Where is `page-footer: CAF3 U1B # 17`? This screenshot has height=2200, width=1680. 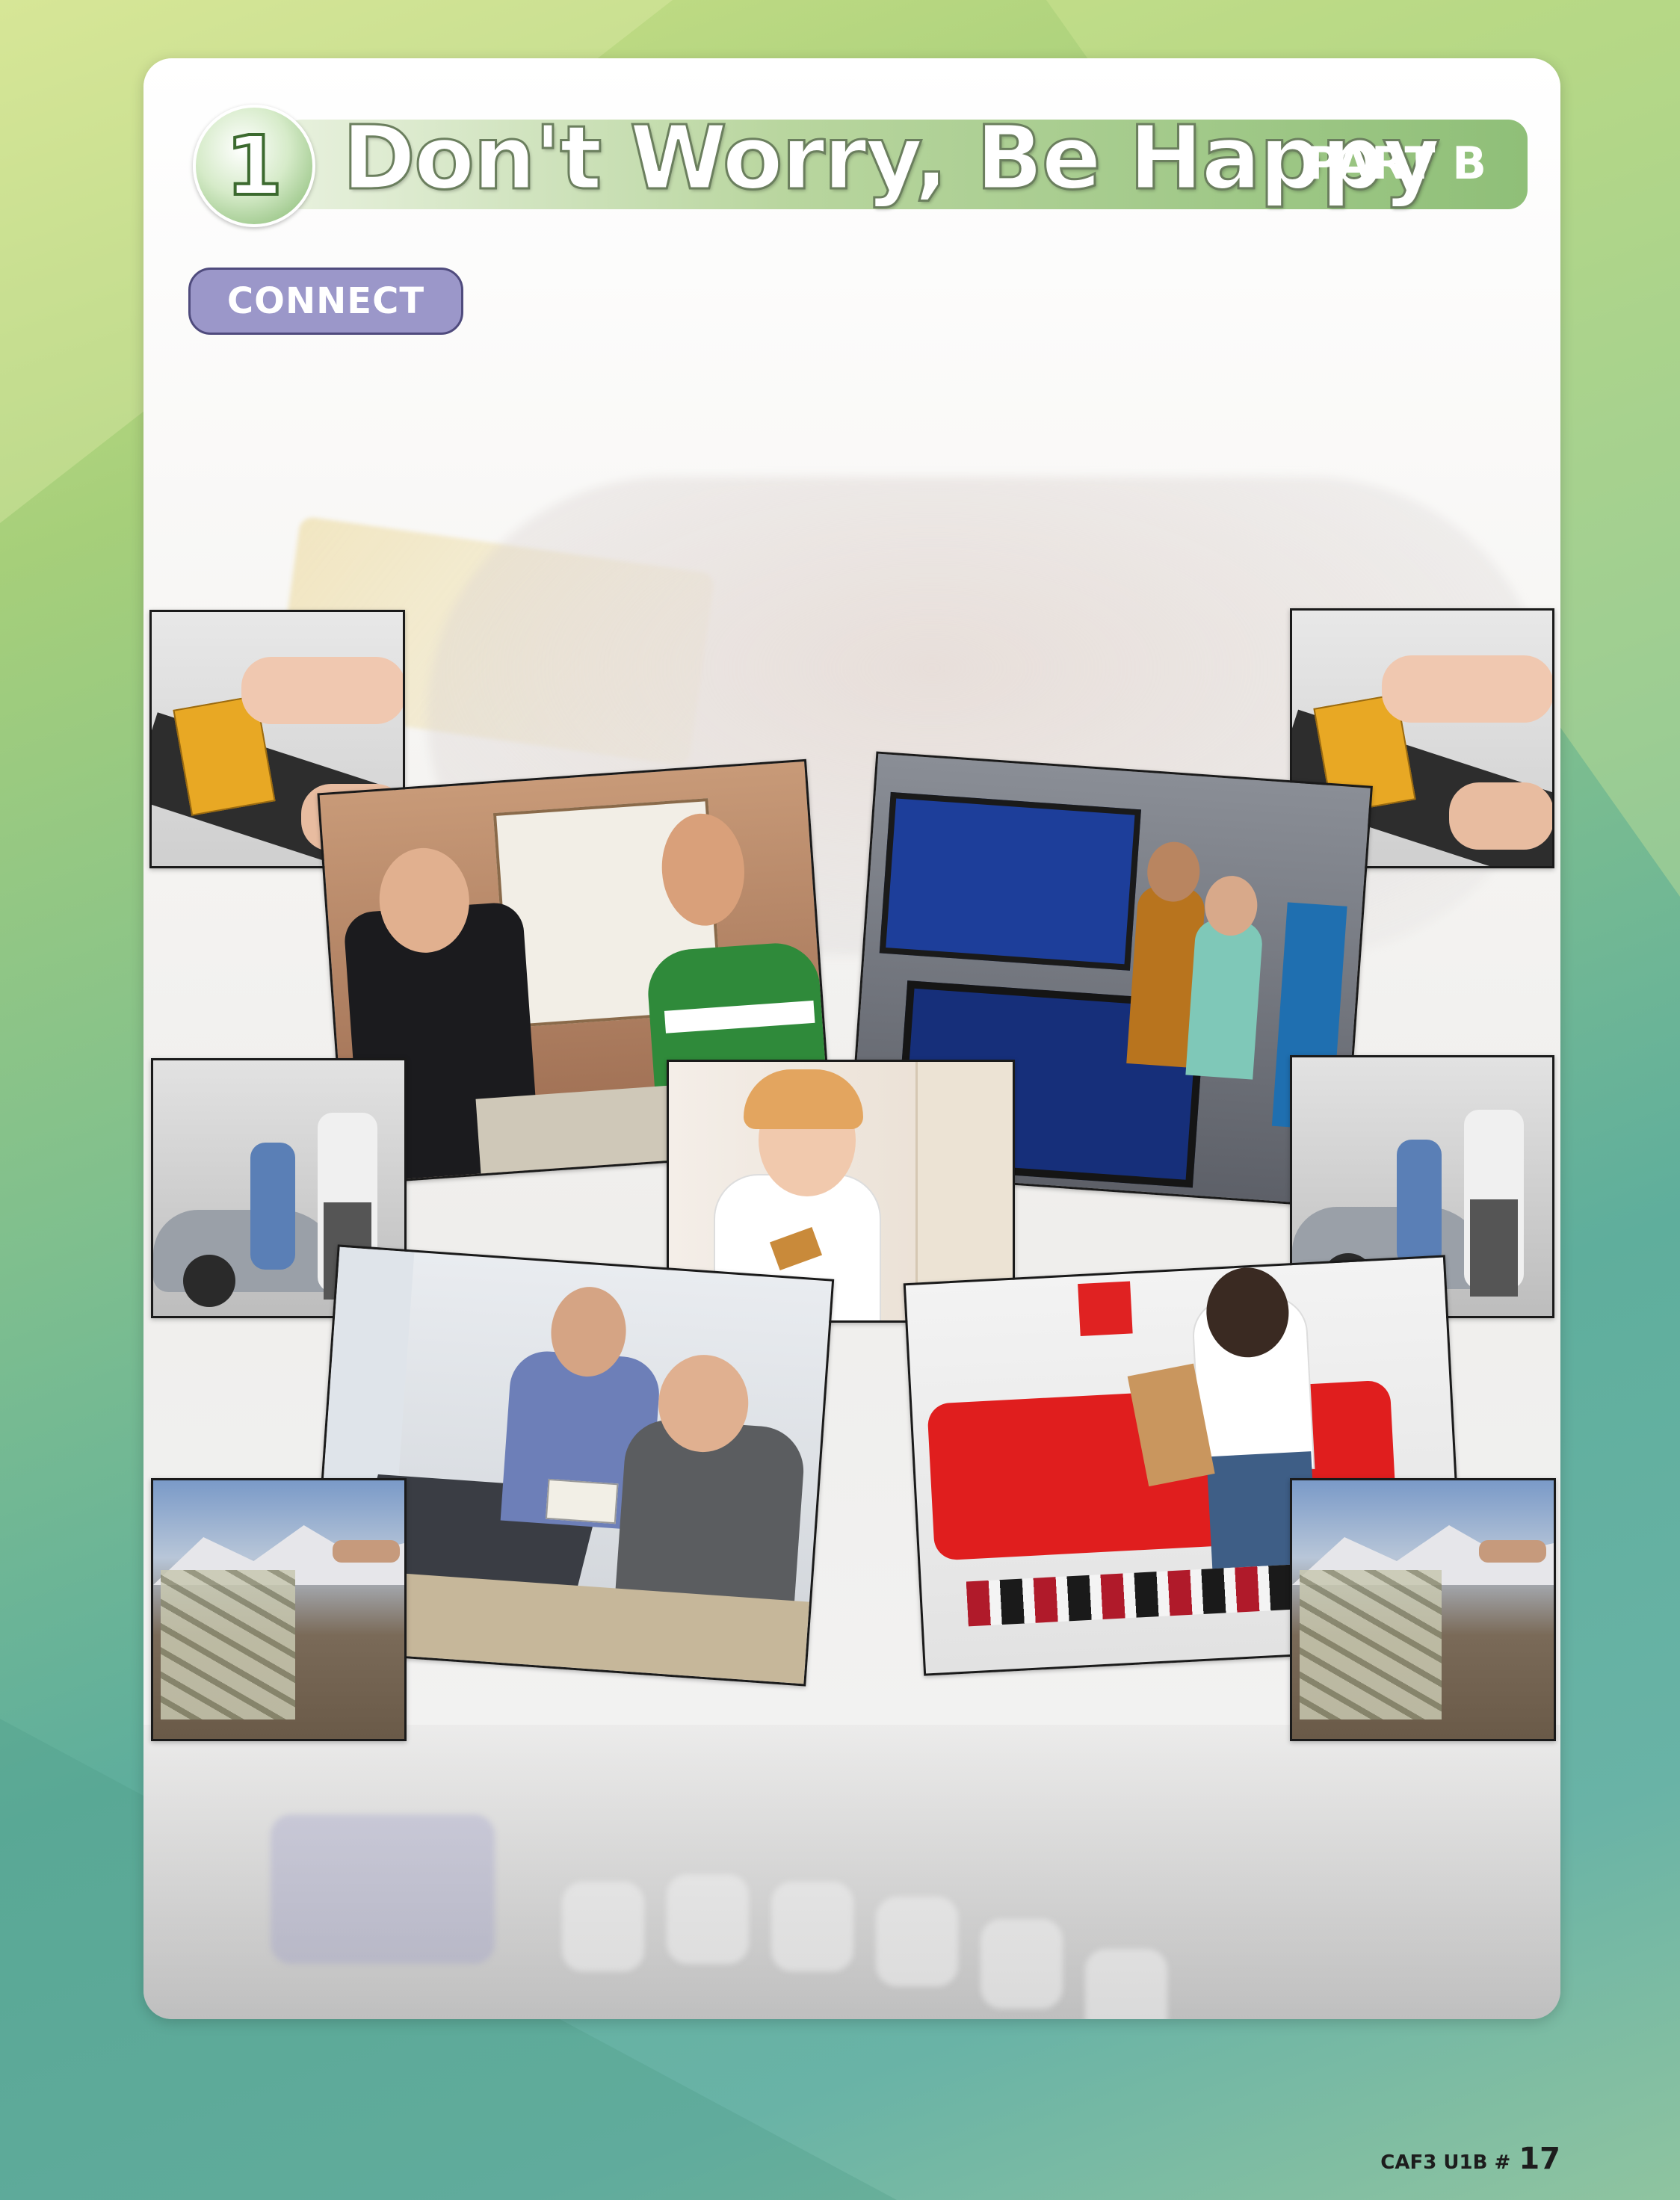
page-footer: CAF3 U1B # 17 is located at coordinates (1470, 2159).